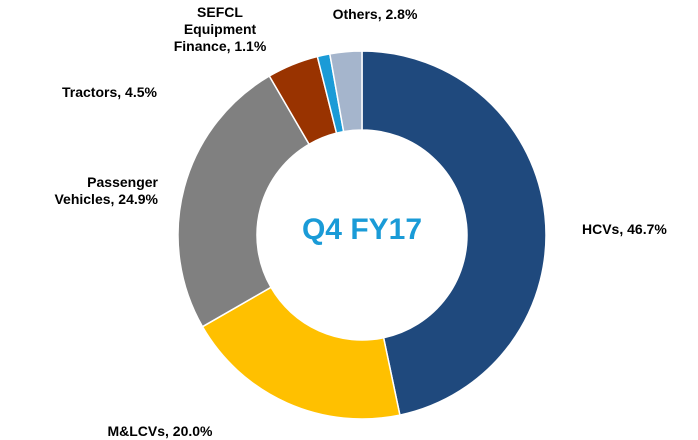  Describe the element at coordinates (160, 431) in the screenshot. I see `slice-label: M&LCVs, 20.0%` at that location.